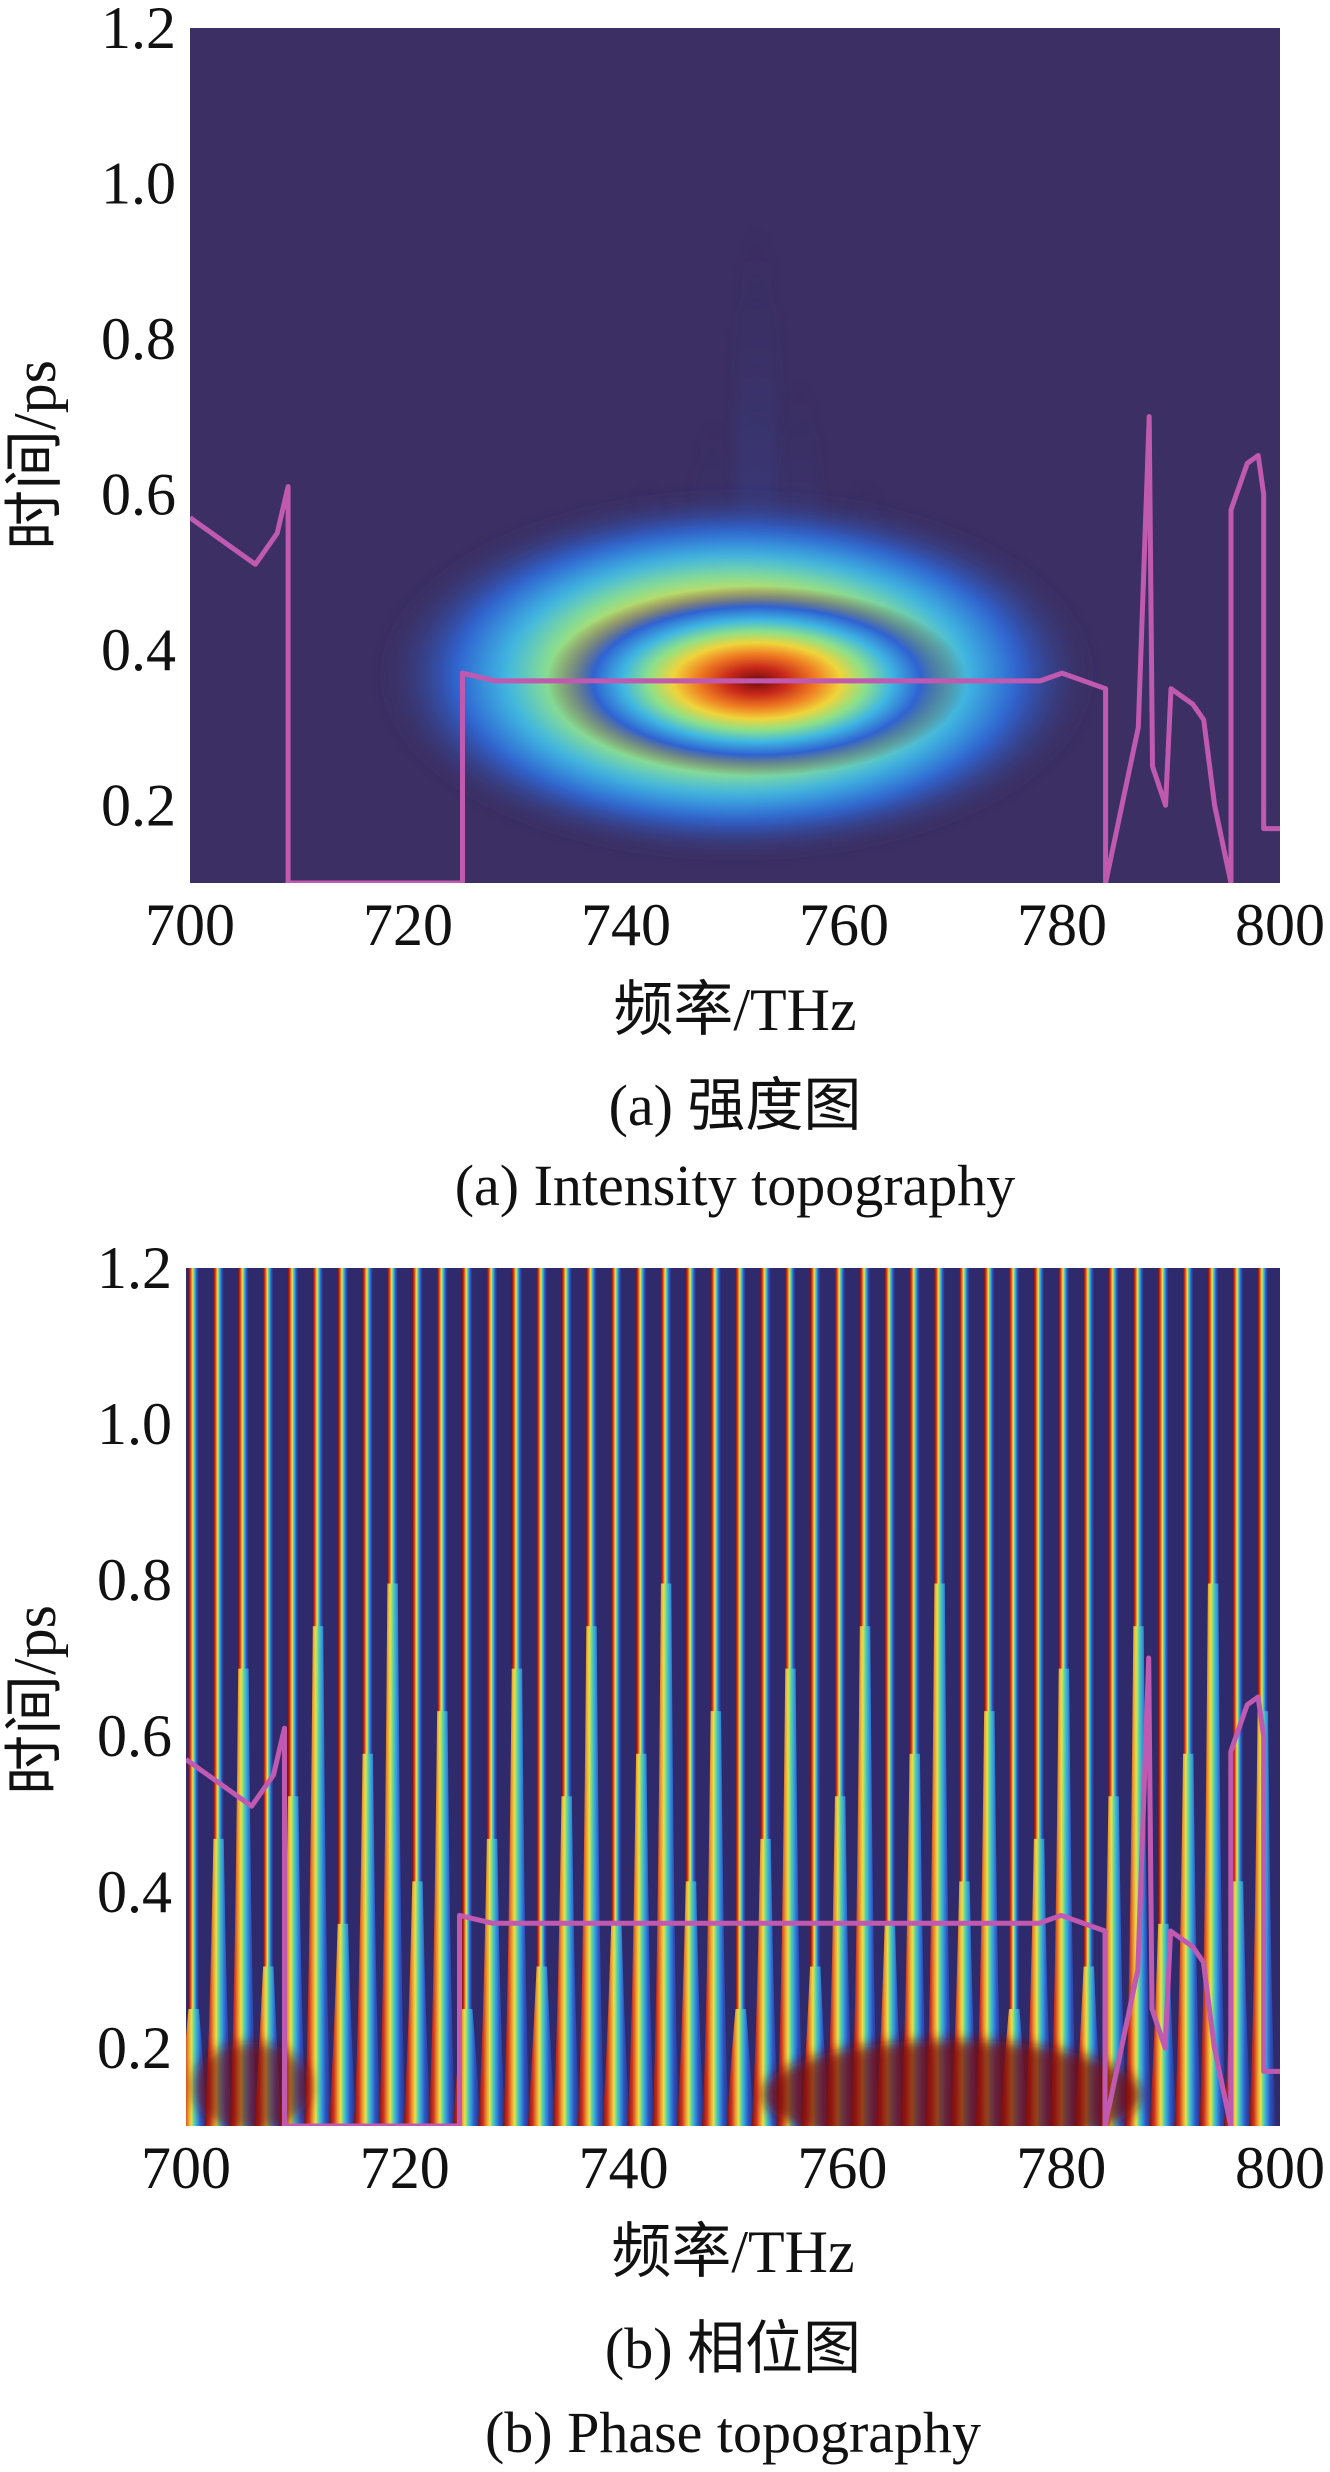  Describe the element at coordinates (735, 925) in the screenshot. I see `intensity-x-ticks: 700 720 740 760 780 800` at that location.